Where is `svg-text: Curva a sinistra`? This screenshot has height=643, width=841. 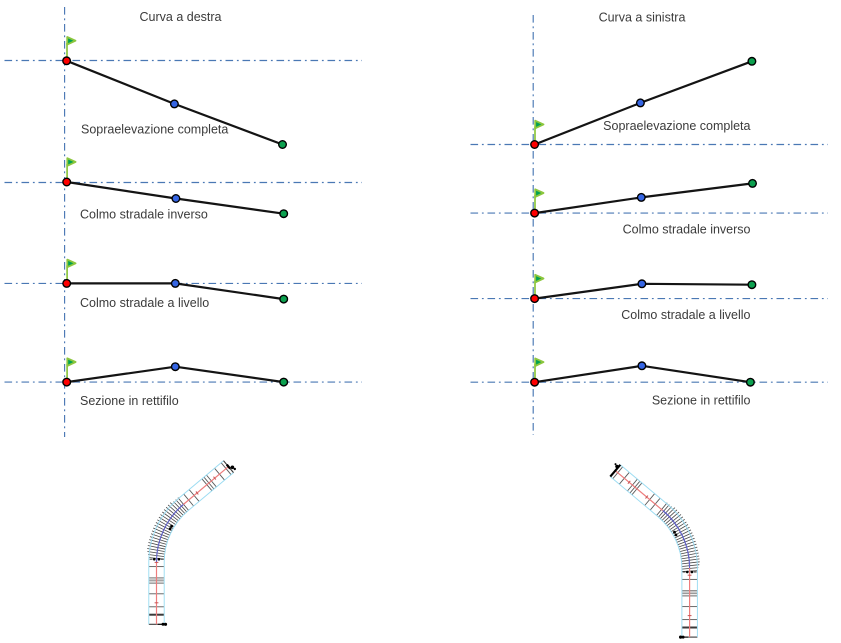
svg-text: Curva a sinistra is located at coordinates (642, 17).